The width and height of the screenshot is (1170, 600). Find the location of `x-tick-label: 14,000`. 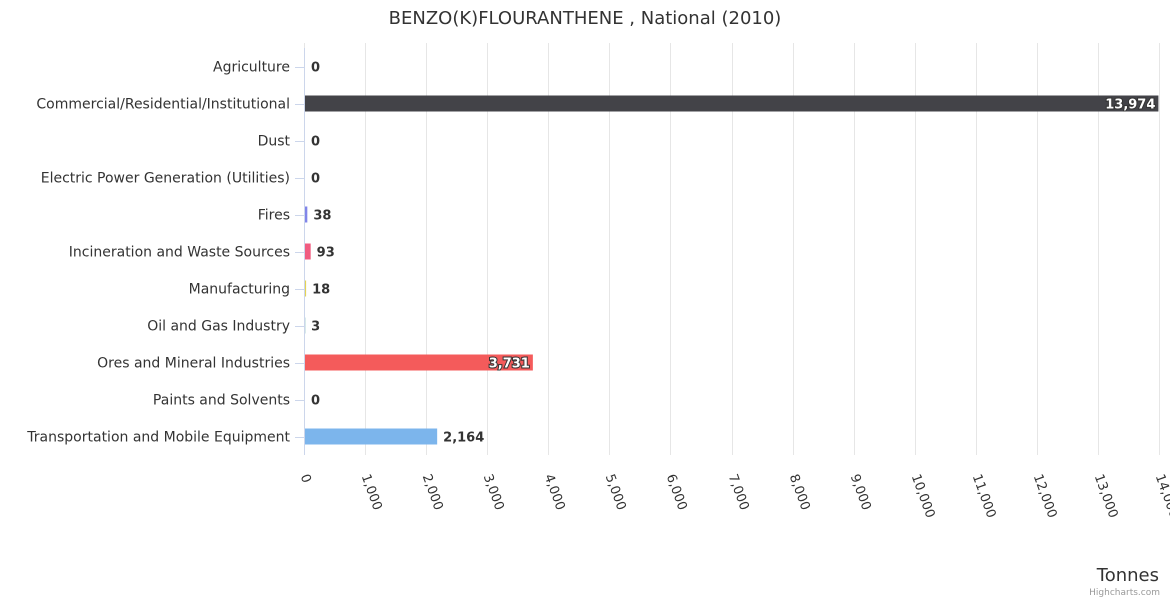

x-tick-label: 14,000 is located at coordinates (1161, 496).